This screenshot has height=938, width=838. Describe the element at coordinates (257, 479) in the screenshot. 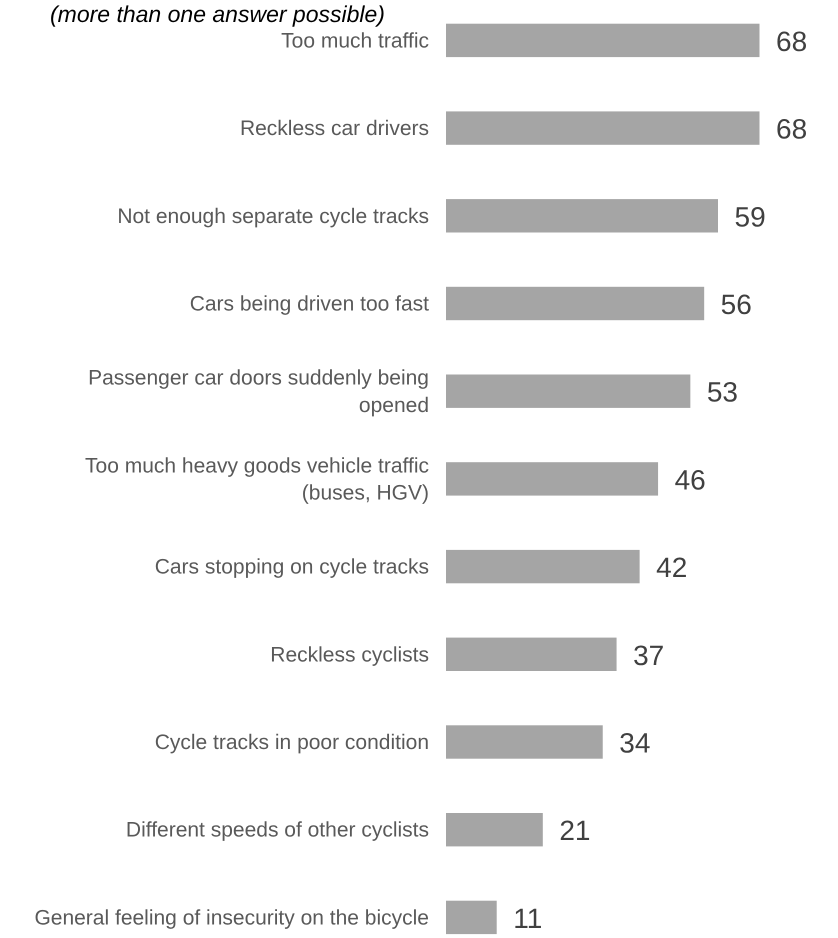

I see `y-tick-label: Too much heavy goods vehicle traffic (buses, HGV)` at that location.